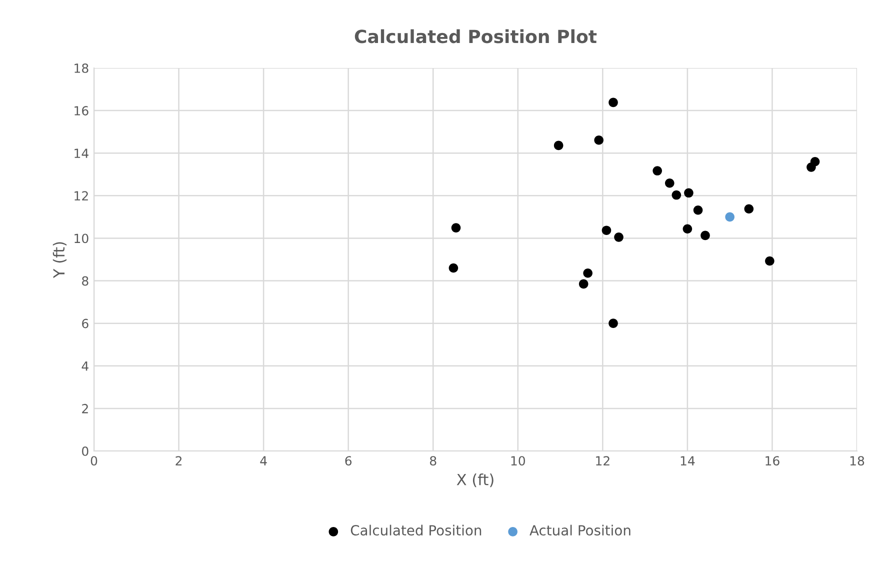 This screenshot has width=880, height=583. Describe the element at coordinates (179, 461) in the screenshot. I see `x-tick-label: 2` at that location.